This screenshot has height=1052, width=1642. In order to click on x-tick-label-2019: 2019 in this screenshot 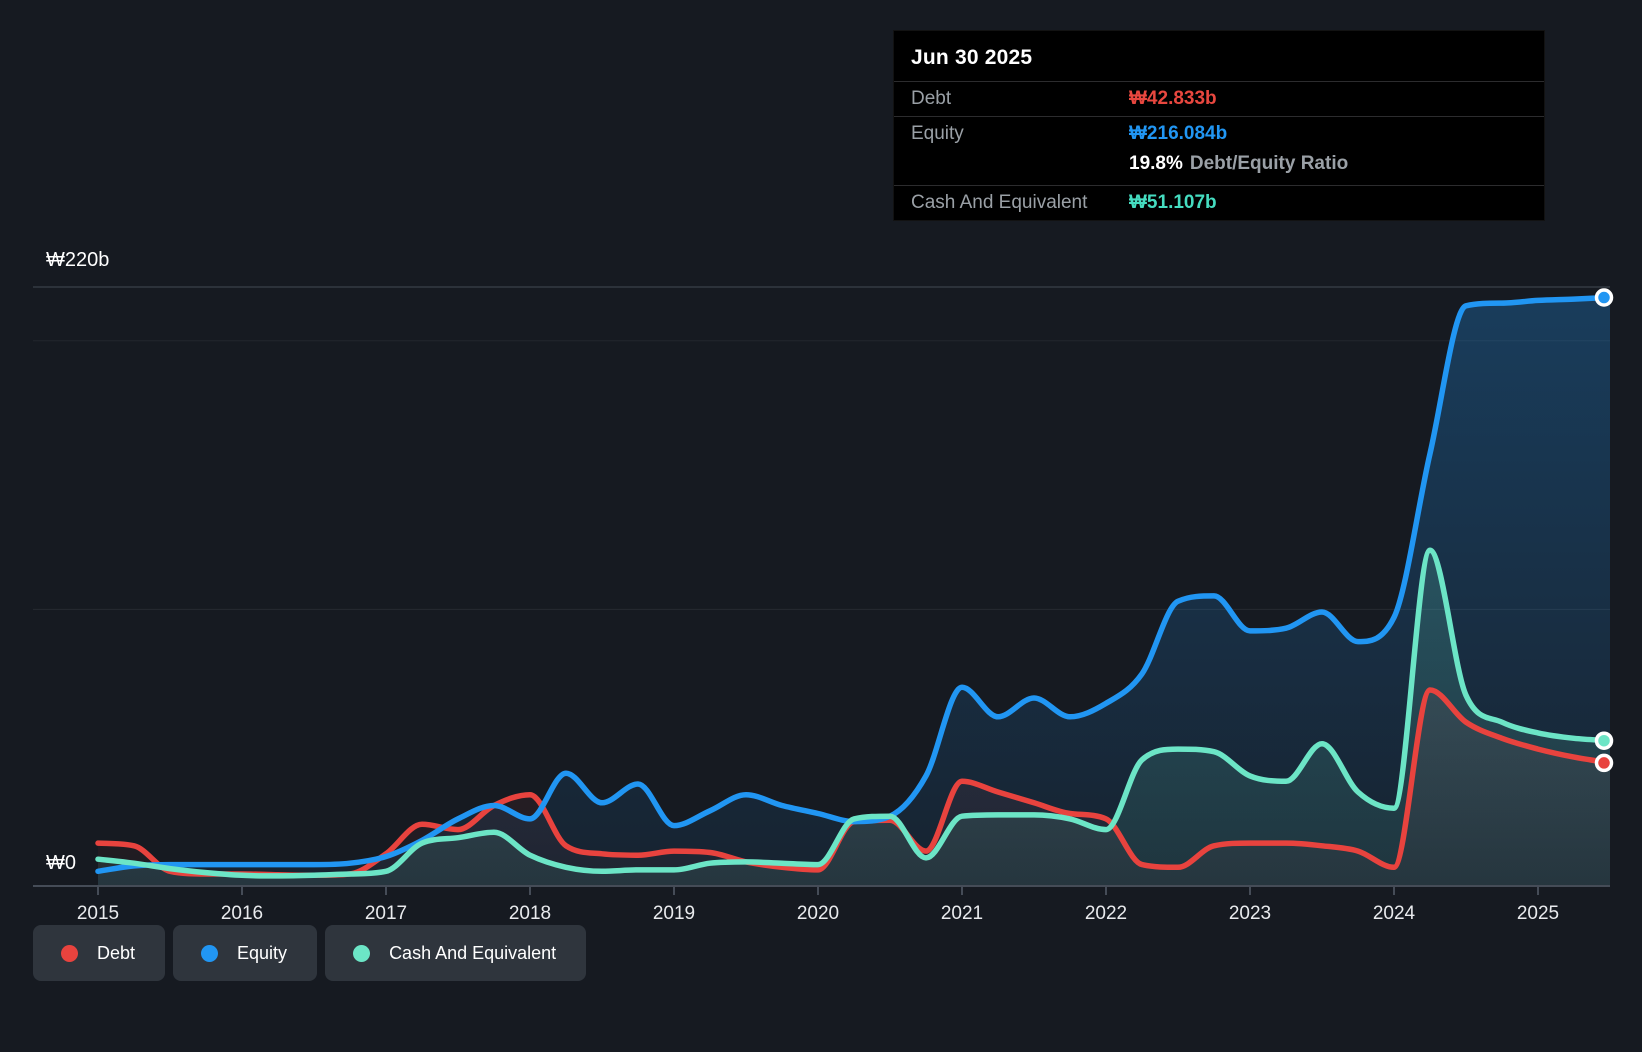, I will do `click(674, 913)`.